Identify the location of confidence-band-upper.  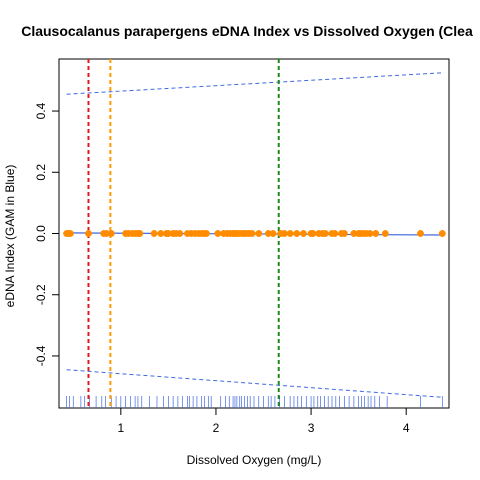
(254, 83).